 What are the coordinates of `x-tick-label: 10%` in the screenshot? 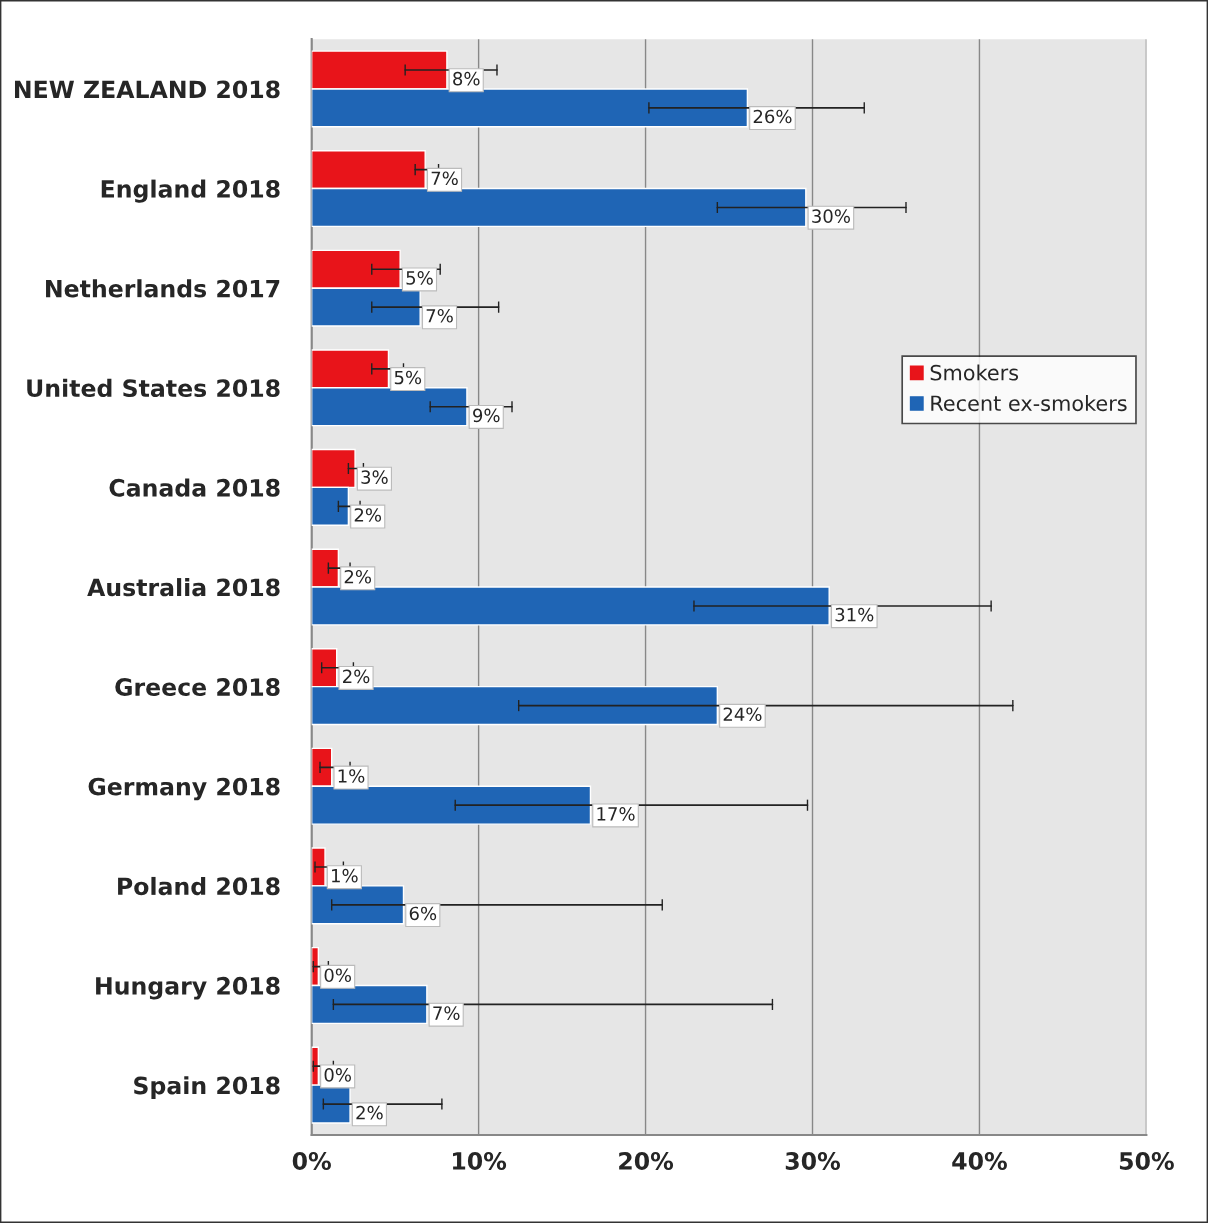 It's located at (480, 1161).